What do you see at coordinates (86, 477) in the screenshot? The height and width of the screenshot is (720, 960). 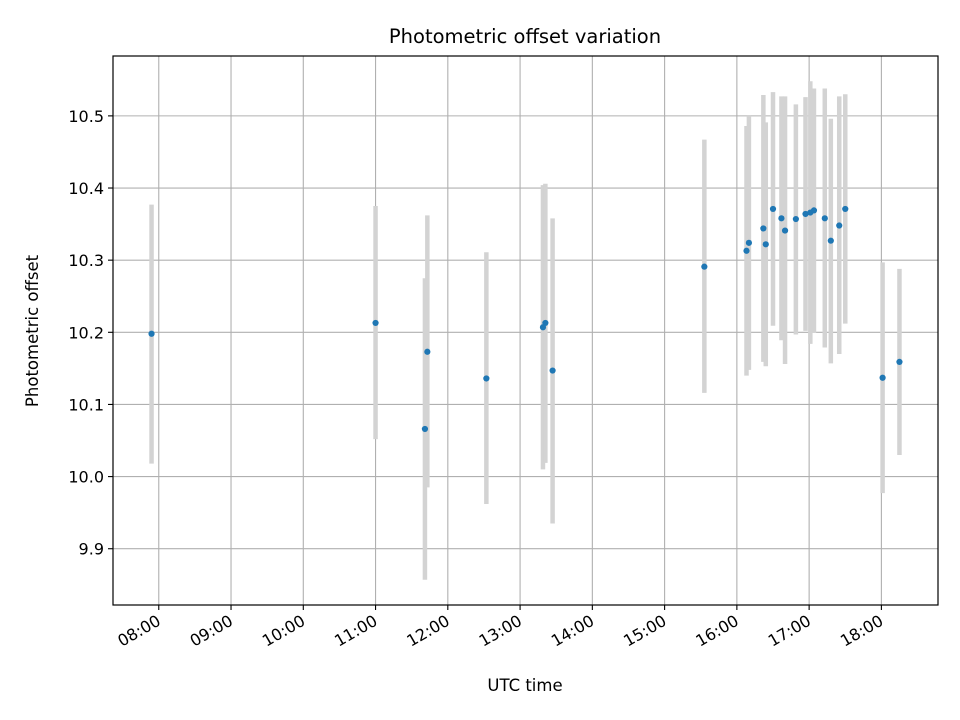 I see `y-tick-label: 10.0` at bounding box center [86, 477].